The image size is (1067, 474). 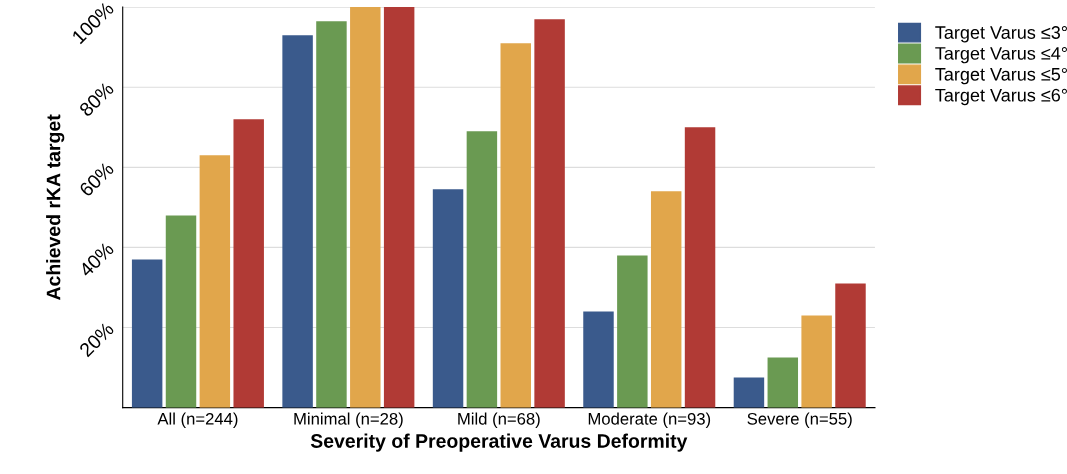 What do you see at coordinates (96, 259) in the screenshot?
I see `y-tick-label: 40%` at bounding box center [96, 259].